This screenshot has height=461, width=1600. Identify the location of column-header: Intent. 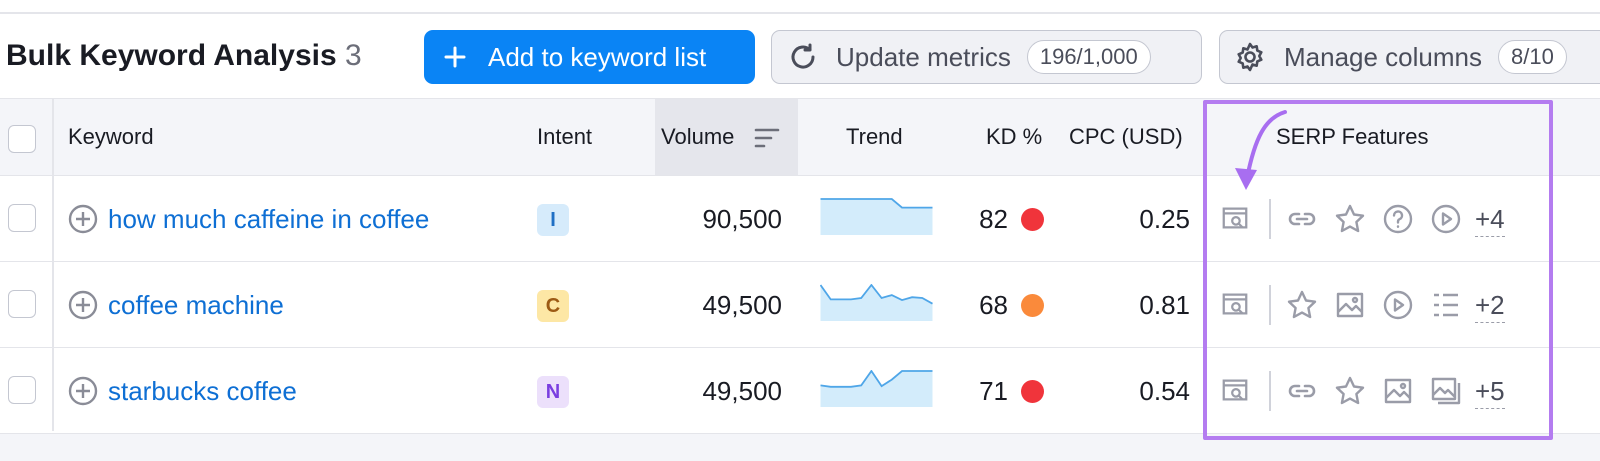
(565, 136).